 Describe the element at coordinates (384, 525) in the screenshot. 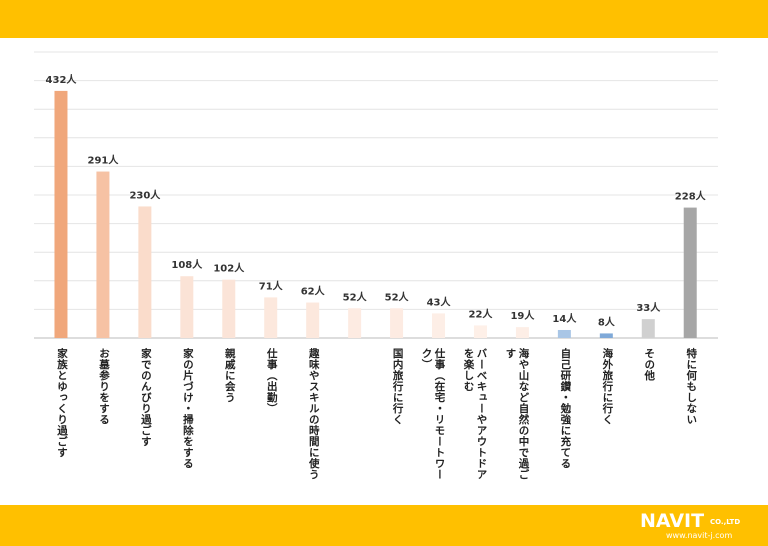

I see `footer-band` at that location.